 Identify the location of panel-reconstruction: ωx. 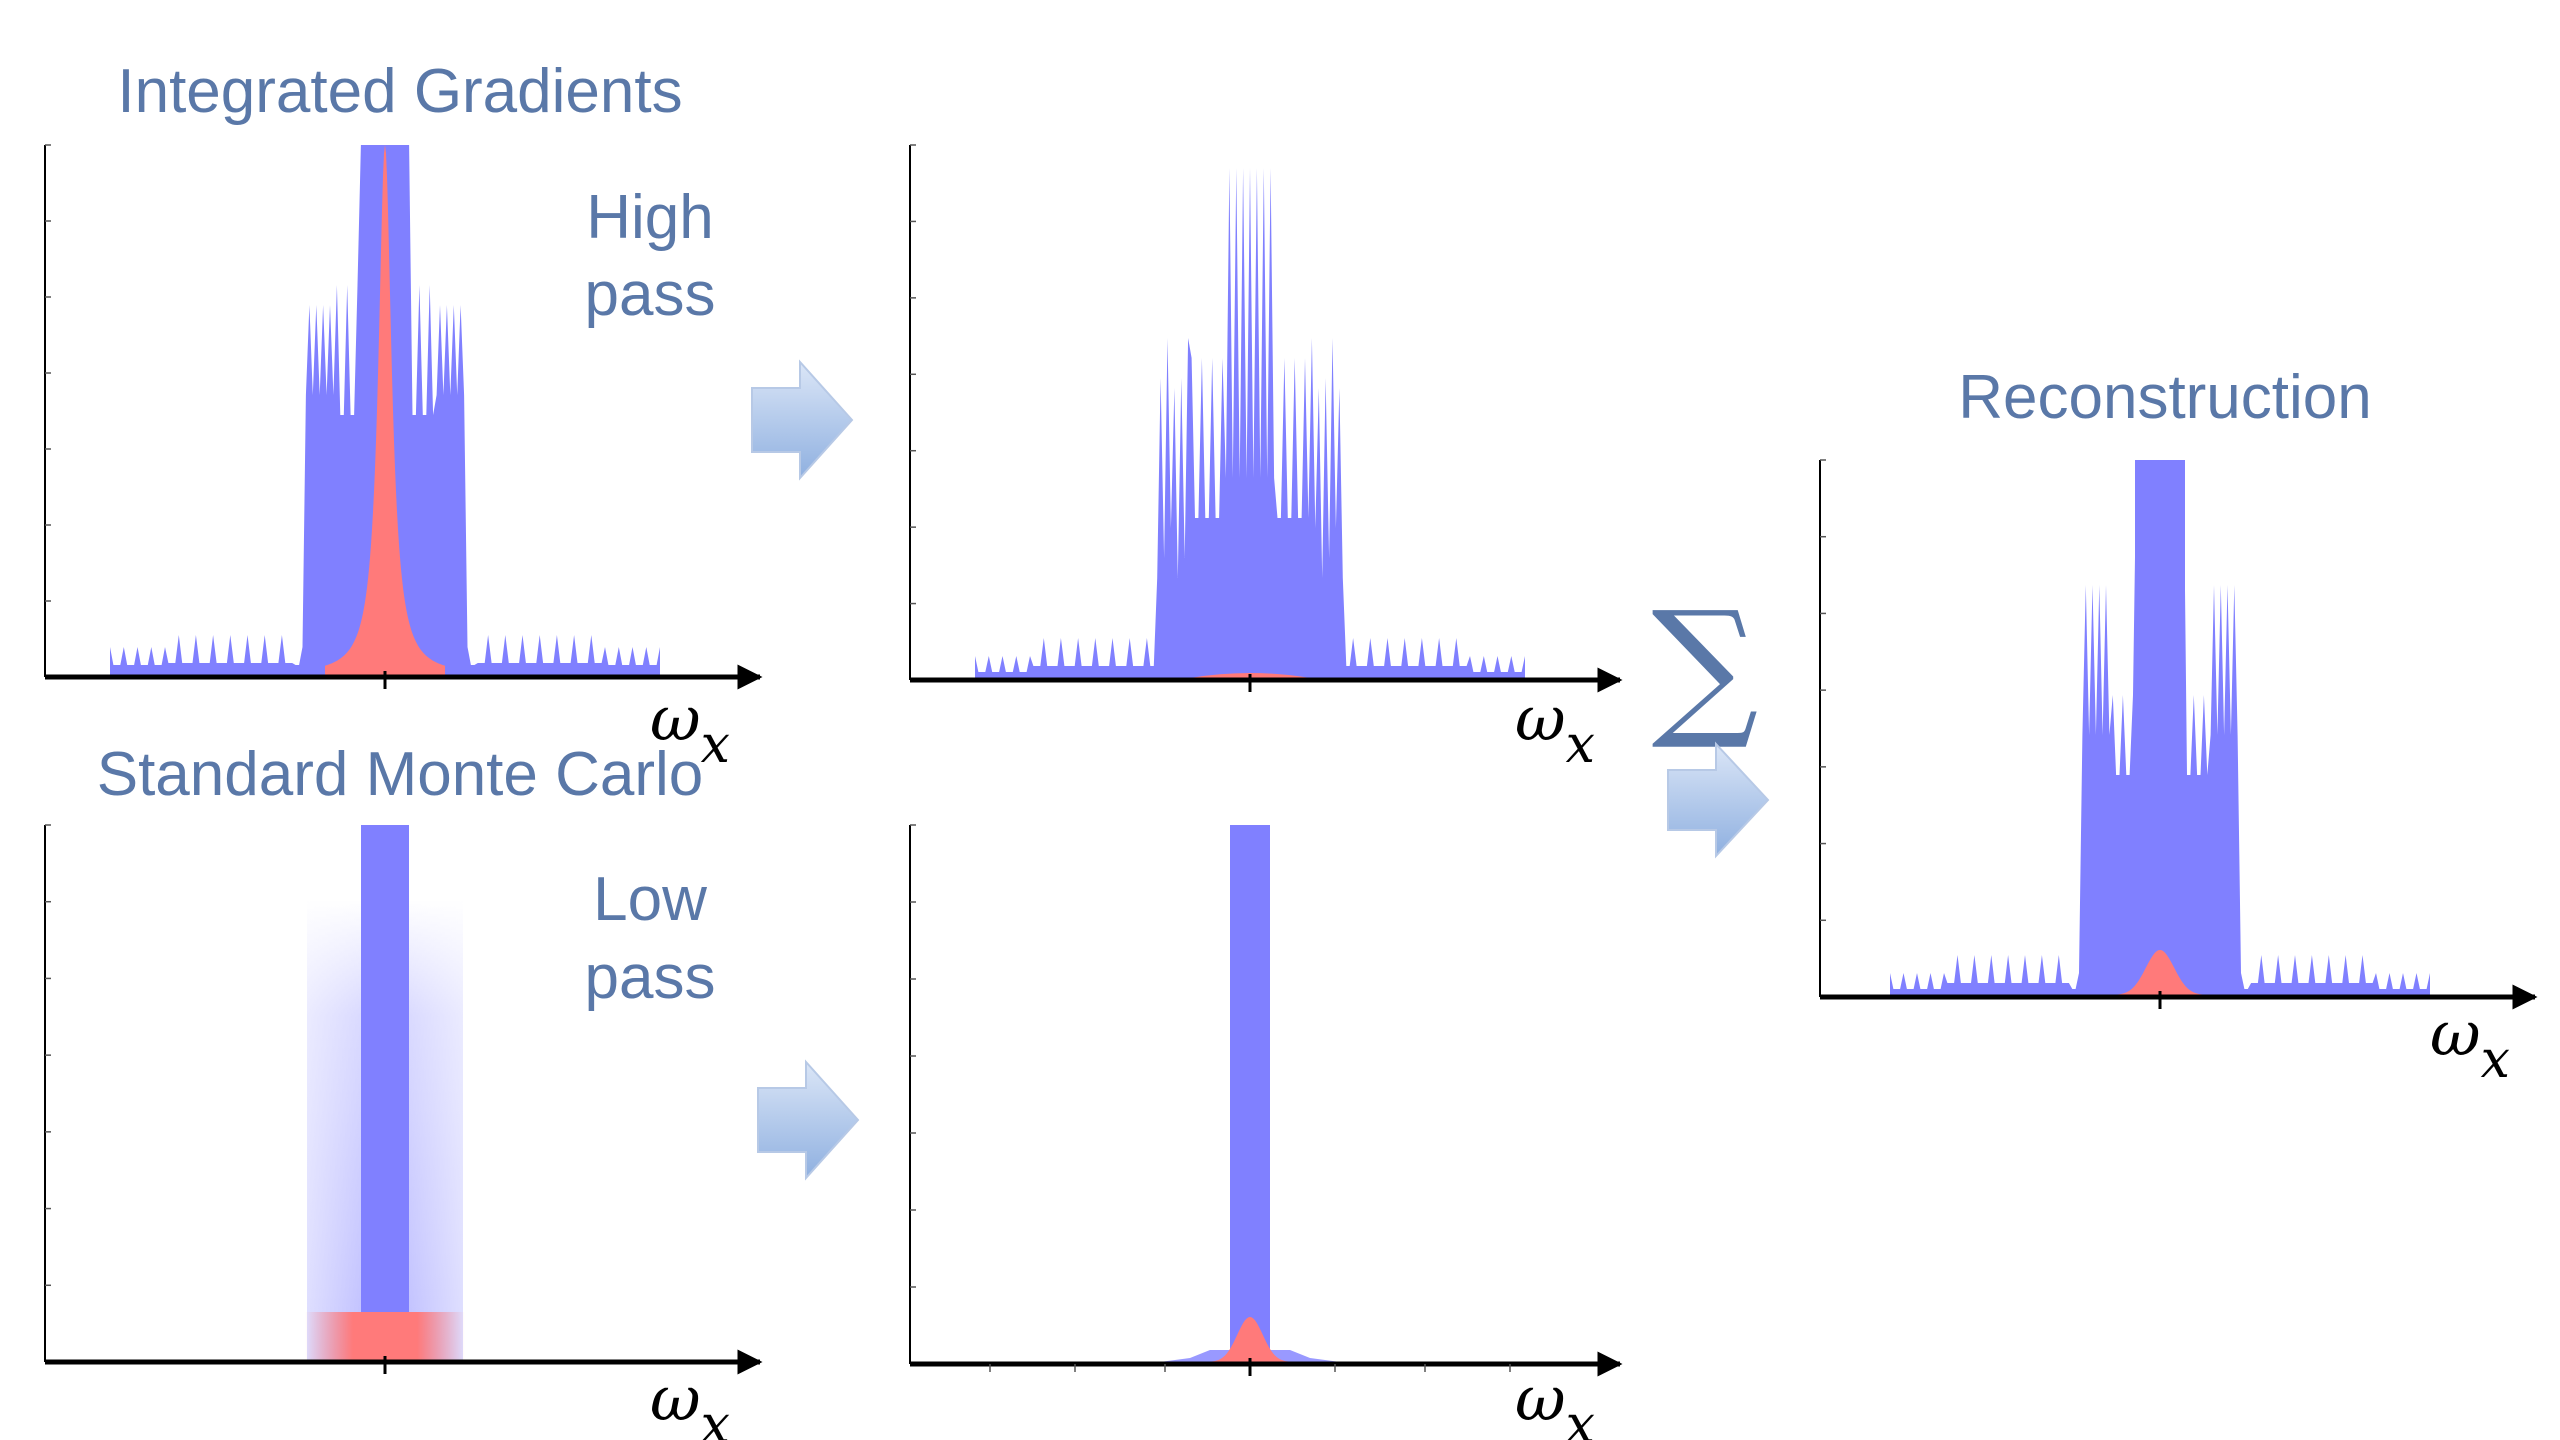
(2178, 774).